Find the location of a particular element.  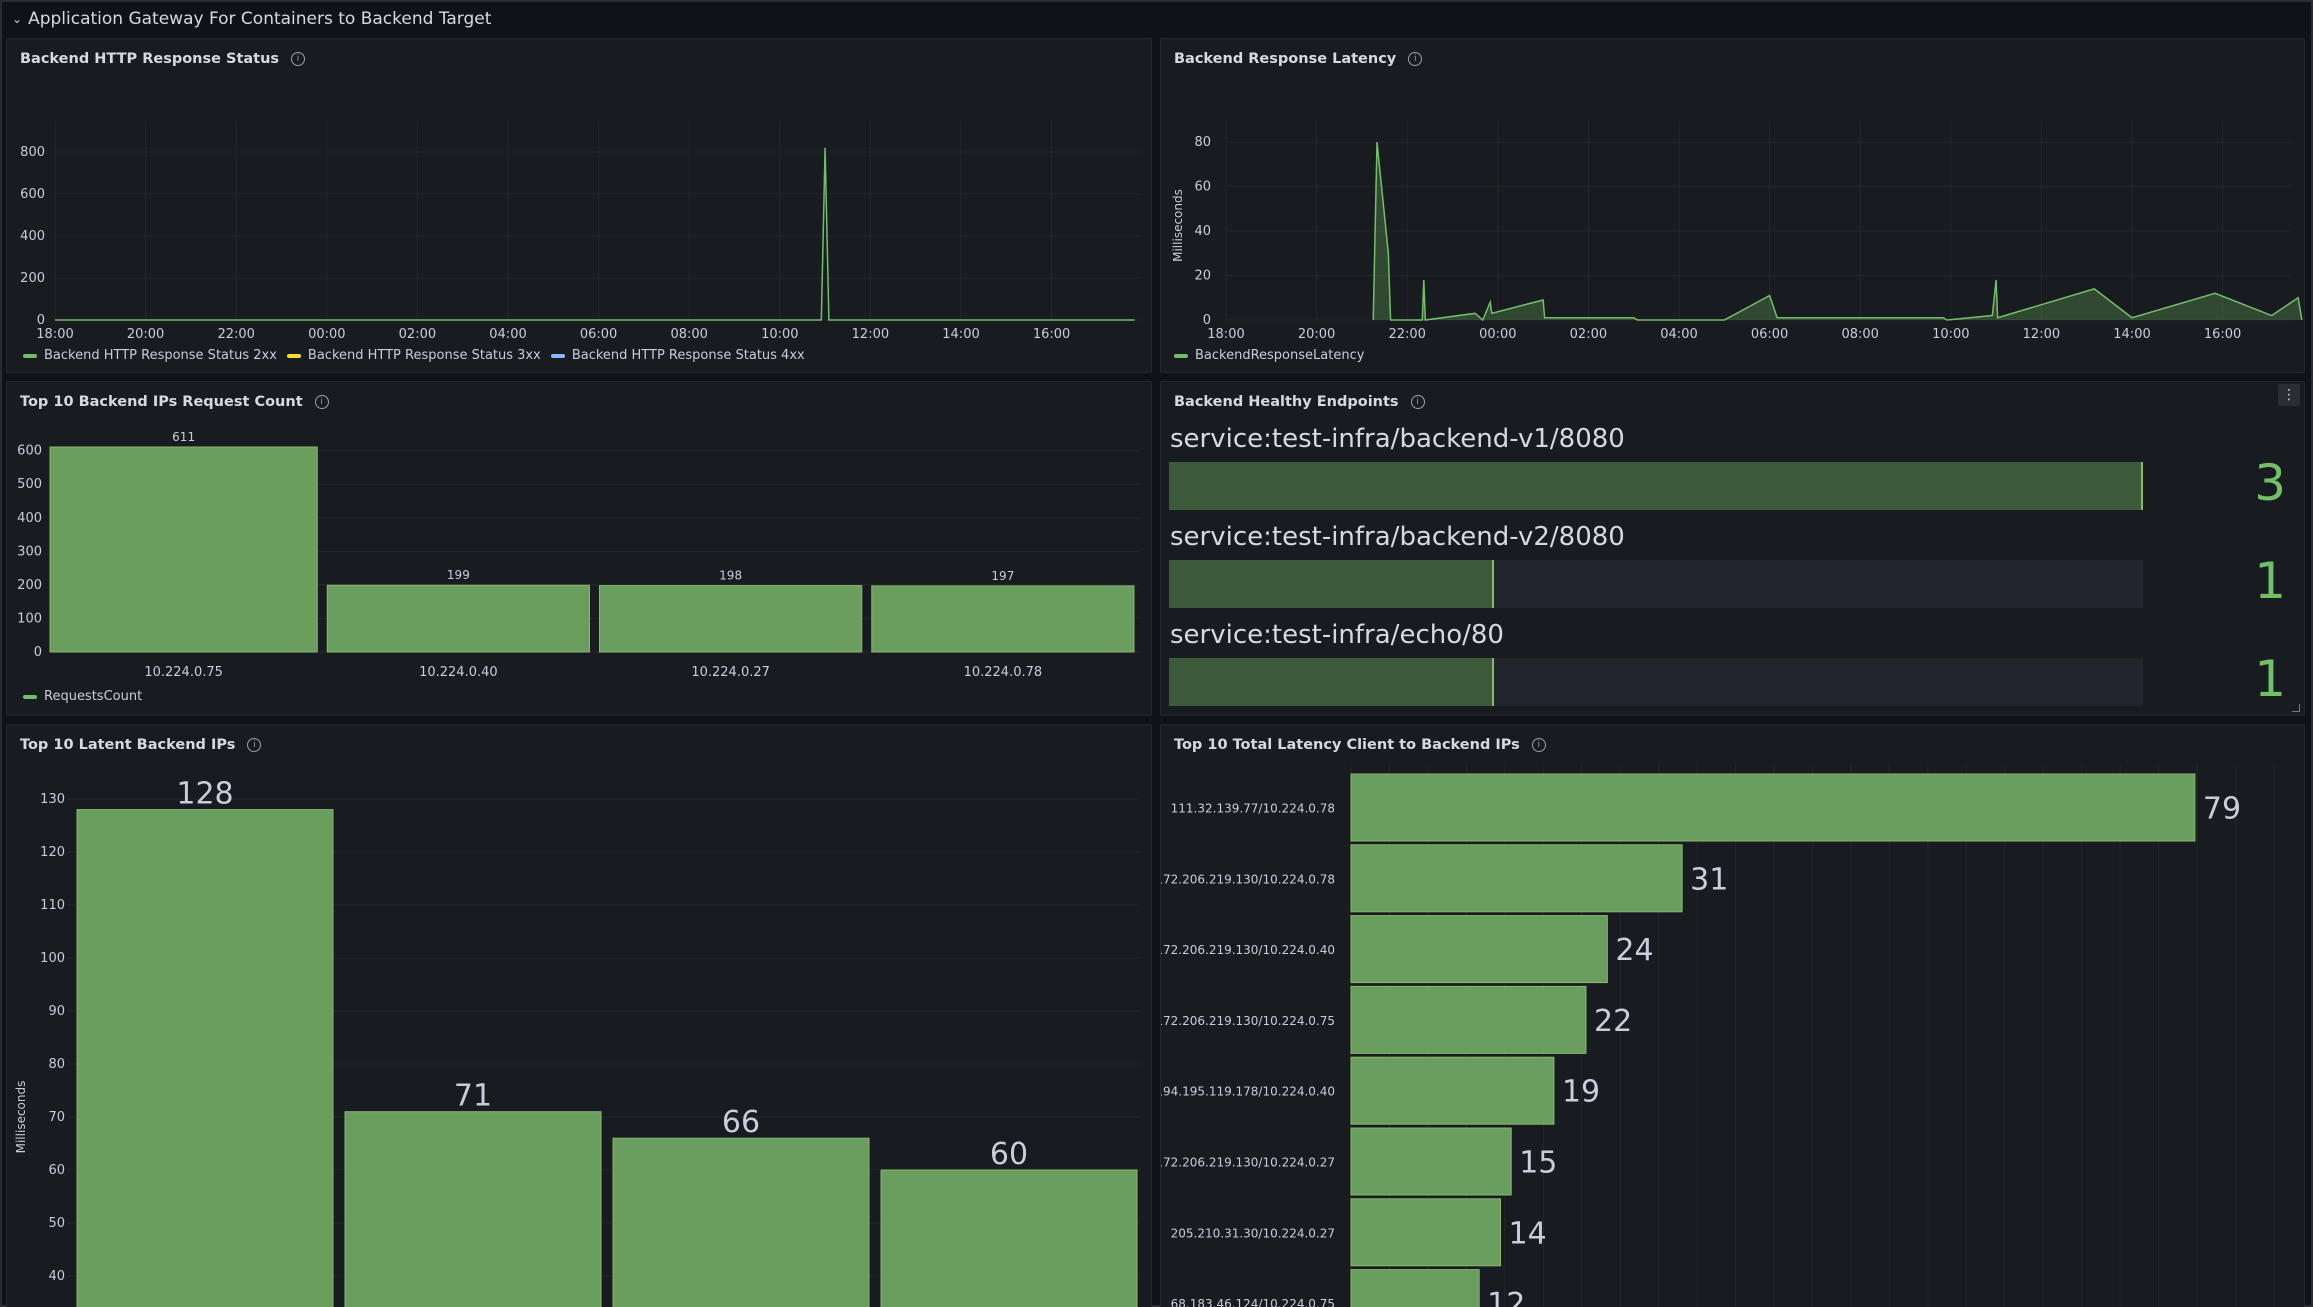

series-line is located at coordinates (1837, 232).